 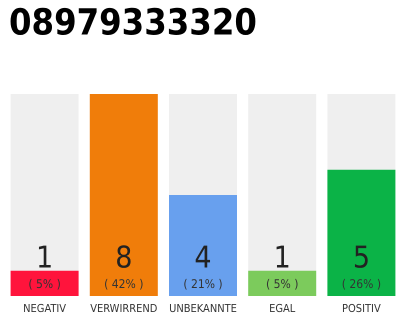 What do you see at coordinates (124, 308) in the screenshot?
I see `x-tick-label: VERWIRREND` at bounding box center [124, 308].